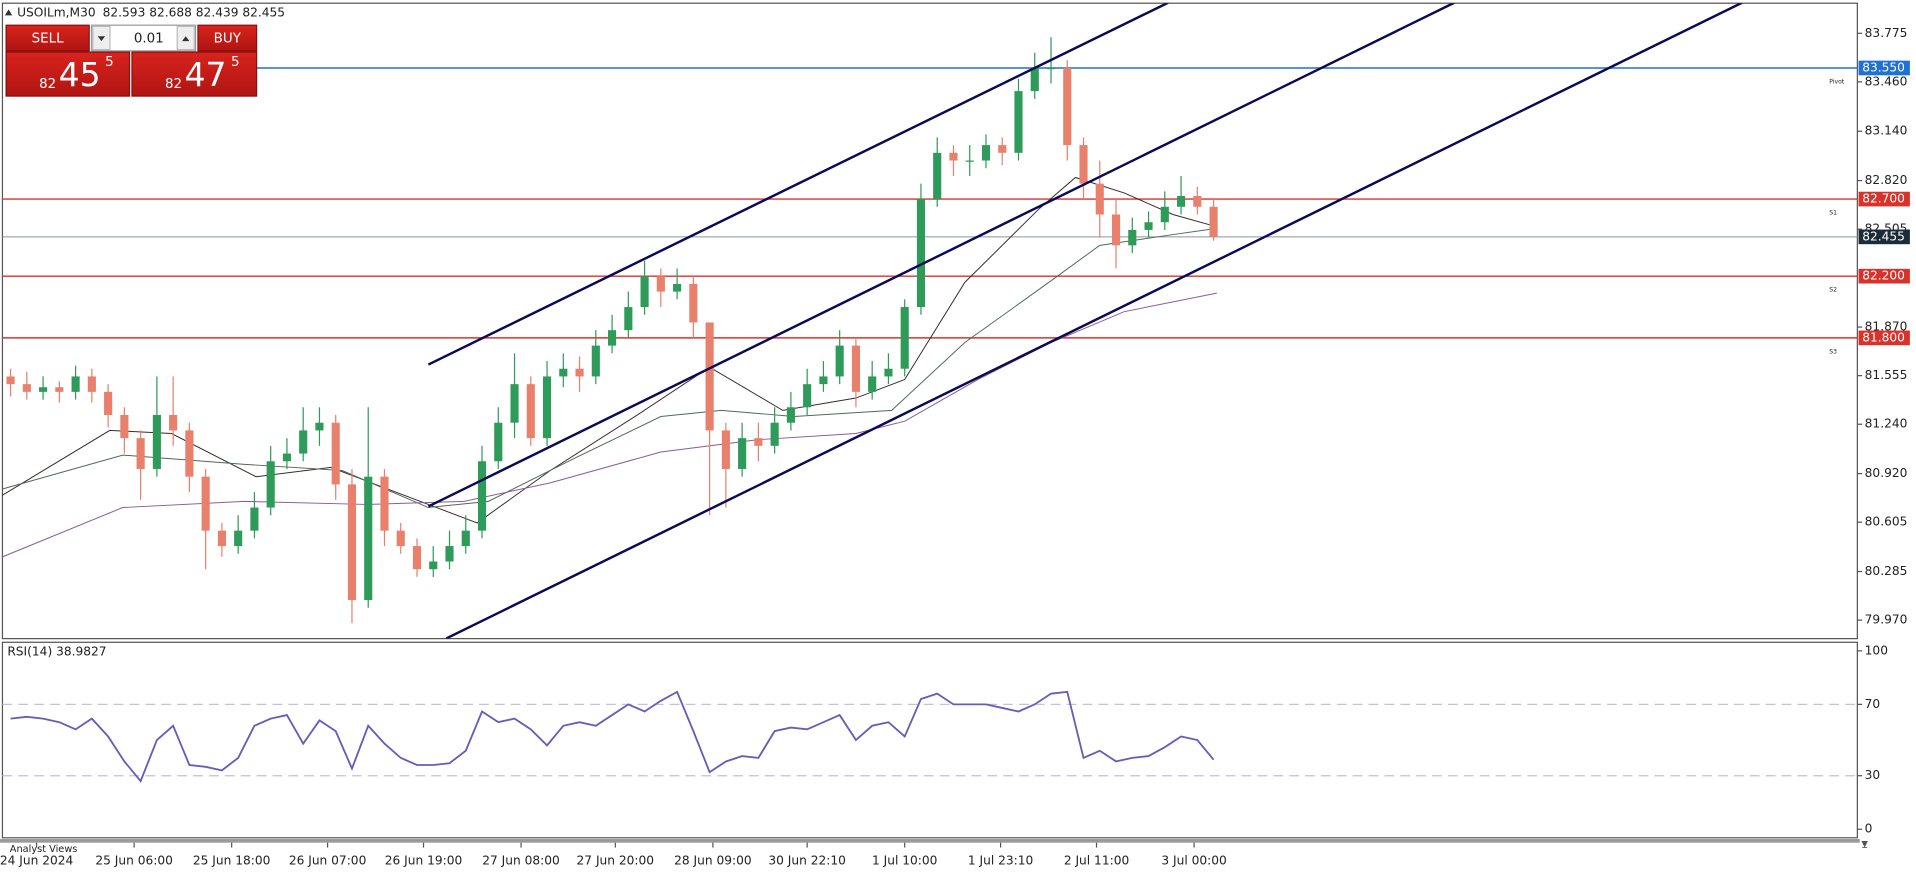 This screenshot has width=1916, height=874. I want to click on level-label: 81.800, so click(1883, 337).